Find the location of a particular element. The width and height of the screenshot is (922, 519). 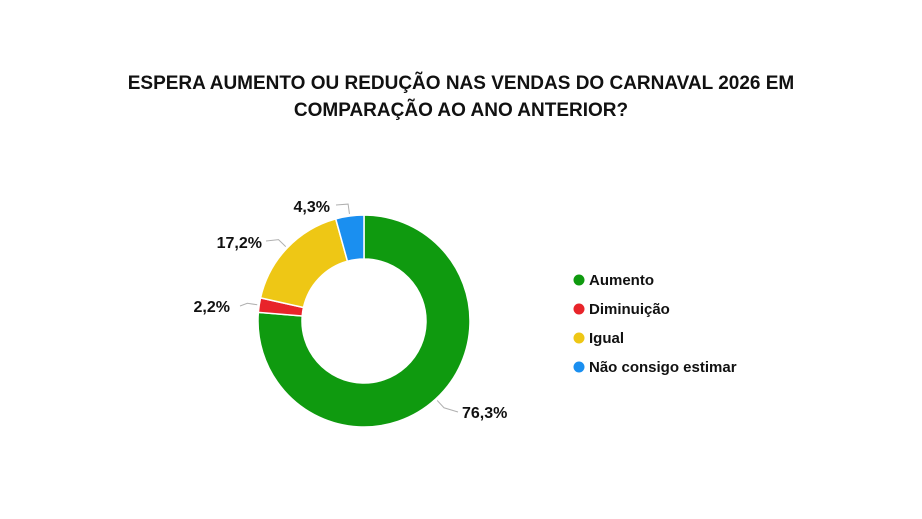

leader-line-aumento is located at coordinates (447, 406).